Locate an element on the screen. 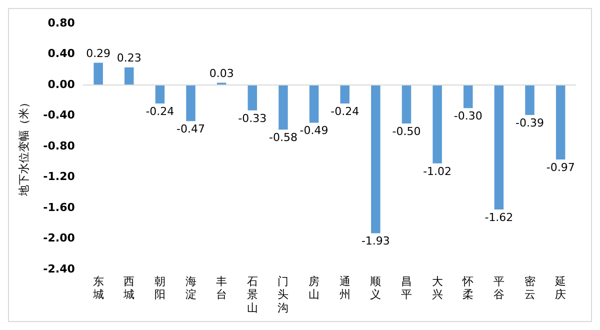 This screenshot has width=600, height=330. y-tick-label: -0.80 is located at coordinates (59, 145).